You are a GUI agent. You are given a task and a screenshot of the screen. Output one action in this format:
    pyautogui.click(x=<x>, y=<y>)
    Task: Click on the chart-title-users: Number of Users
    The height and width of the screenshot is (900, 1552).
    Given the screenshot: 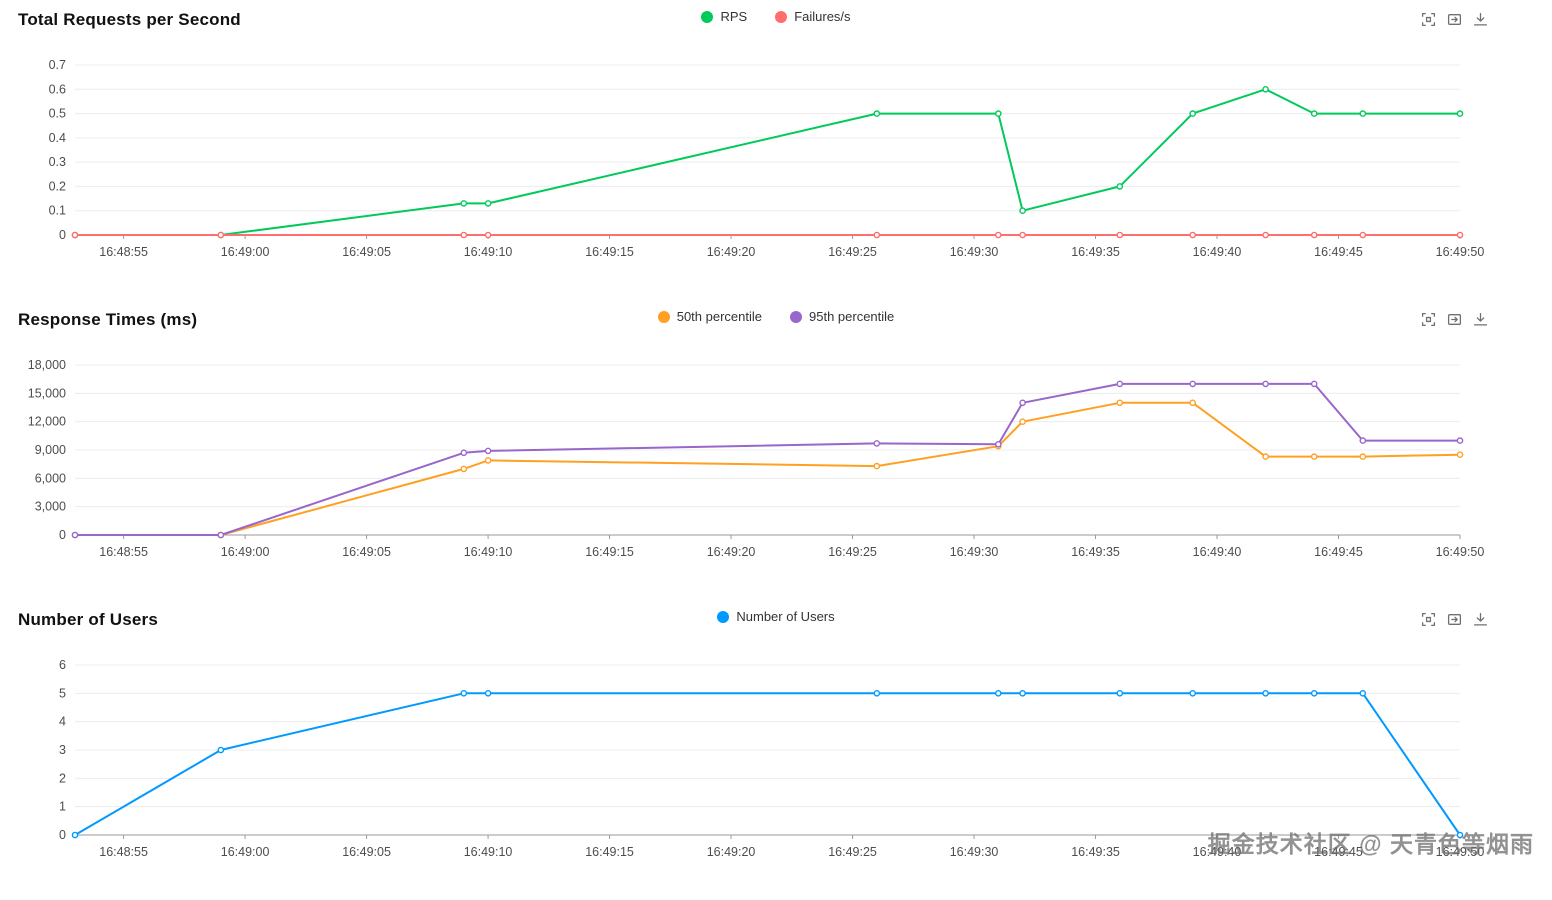 What is the action you would take?
    pyautogui.click(x=88, y=619)
    